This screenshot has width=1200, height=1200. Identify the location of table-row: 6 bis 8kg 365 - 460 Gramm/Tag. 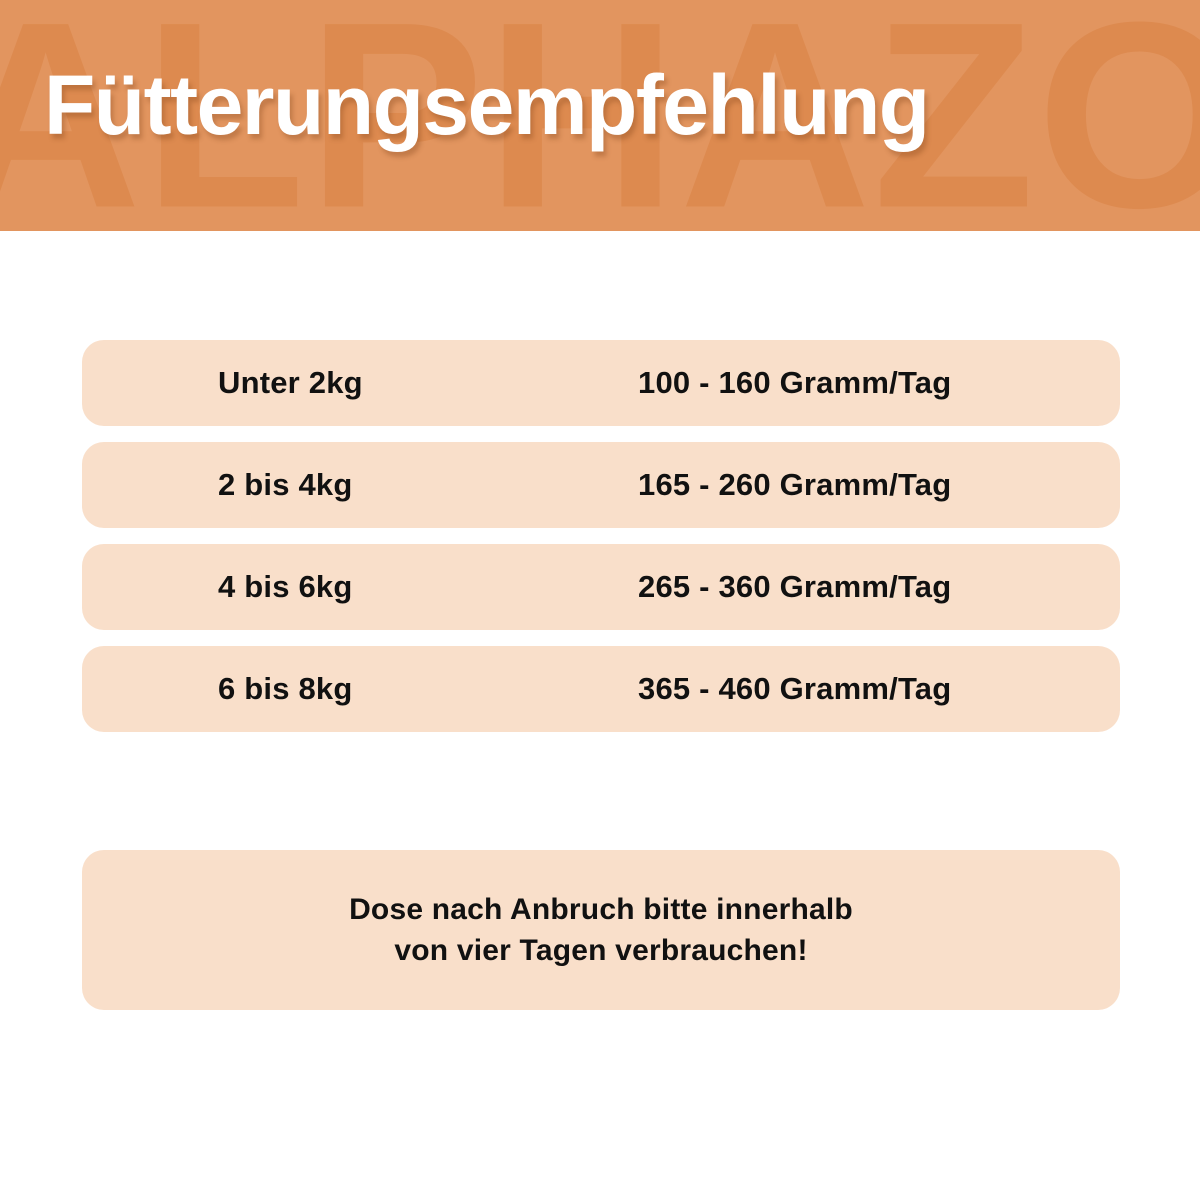
(601, 689).